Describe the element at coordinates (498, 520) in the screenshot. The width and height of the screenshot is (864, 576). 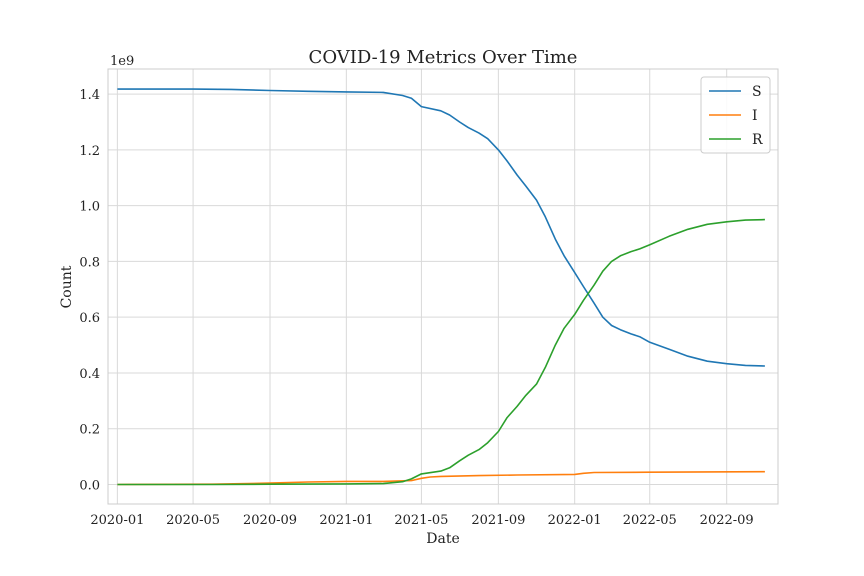
I see `x-tick-label: 2021-09` at that location.